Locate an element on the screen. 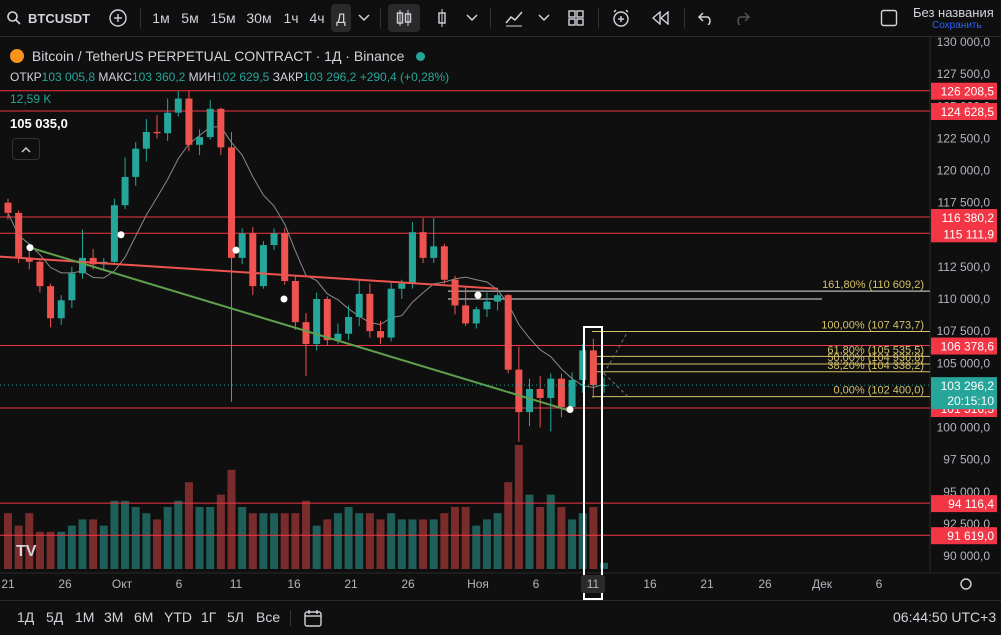 Image resolution: width=1001 pixels, height=635 pixels. range-6m: 6М is located at coordinates (144, 617).